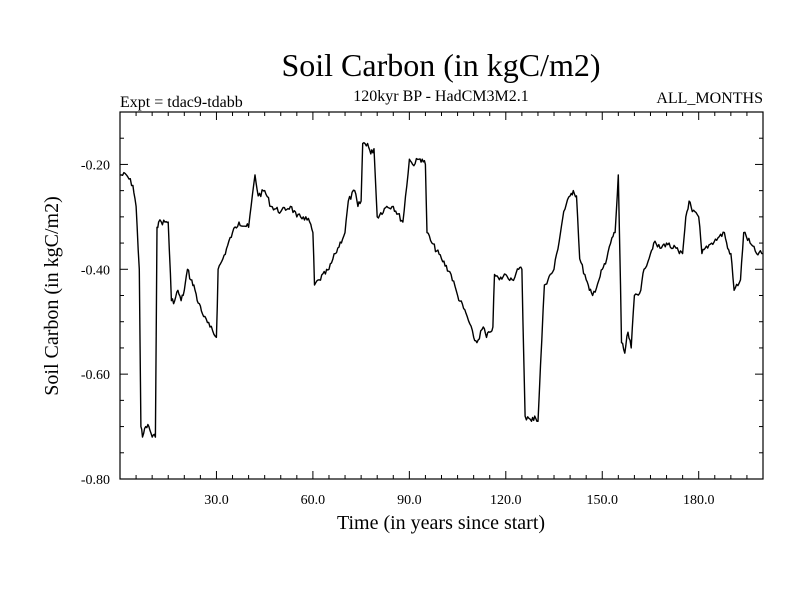 The image size is (800, 600). I want to click on y-tick-label: -0.80, so click(95, 480).